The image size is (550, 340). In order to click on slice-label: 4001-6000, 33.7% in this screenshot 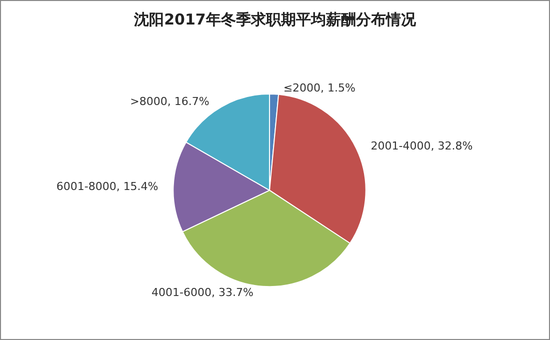, I will do `click(203, 292)`.